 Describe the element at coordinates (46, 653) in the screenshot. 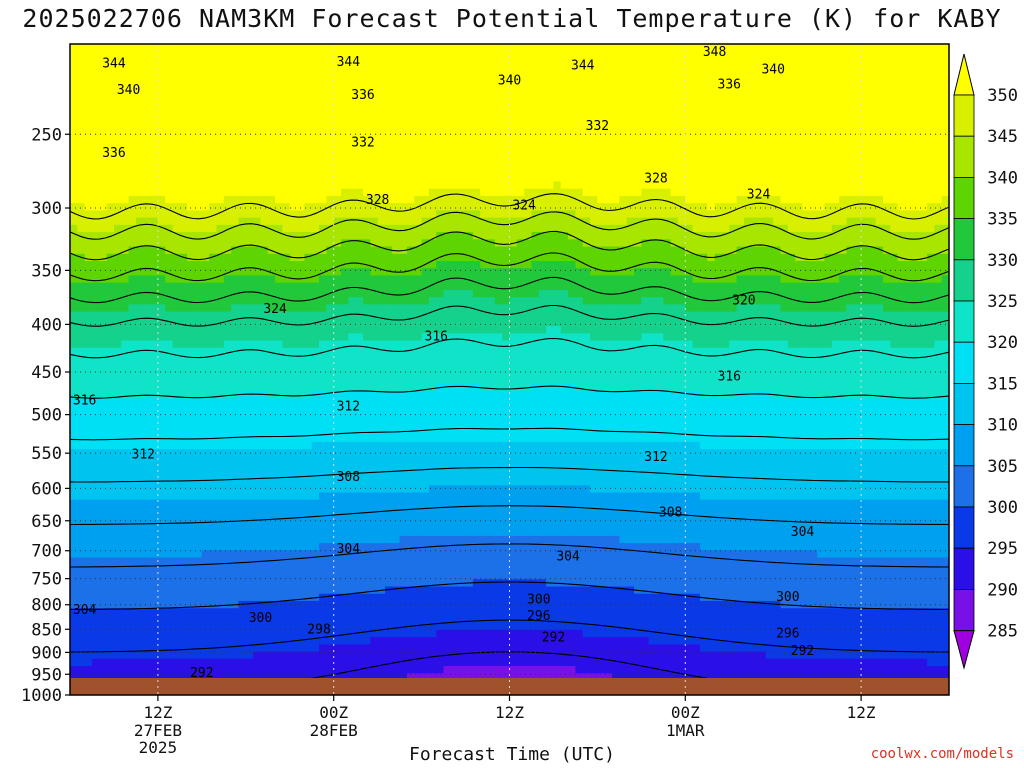

I see `y-tick-label: 900` at that location.